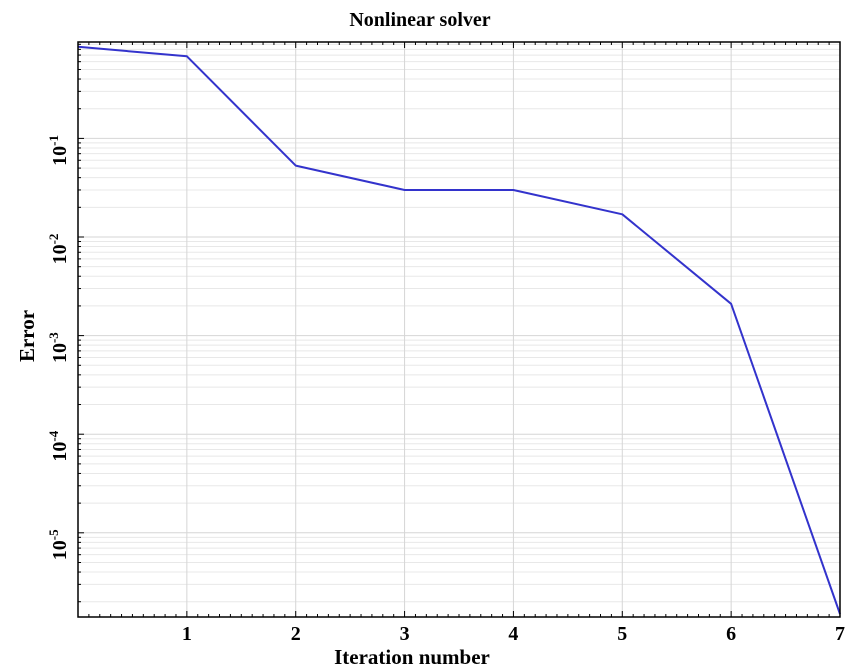 The height and width of the screenshot is (668, 845). I want to click on x-tick-label: 6, so click(731, 634).